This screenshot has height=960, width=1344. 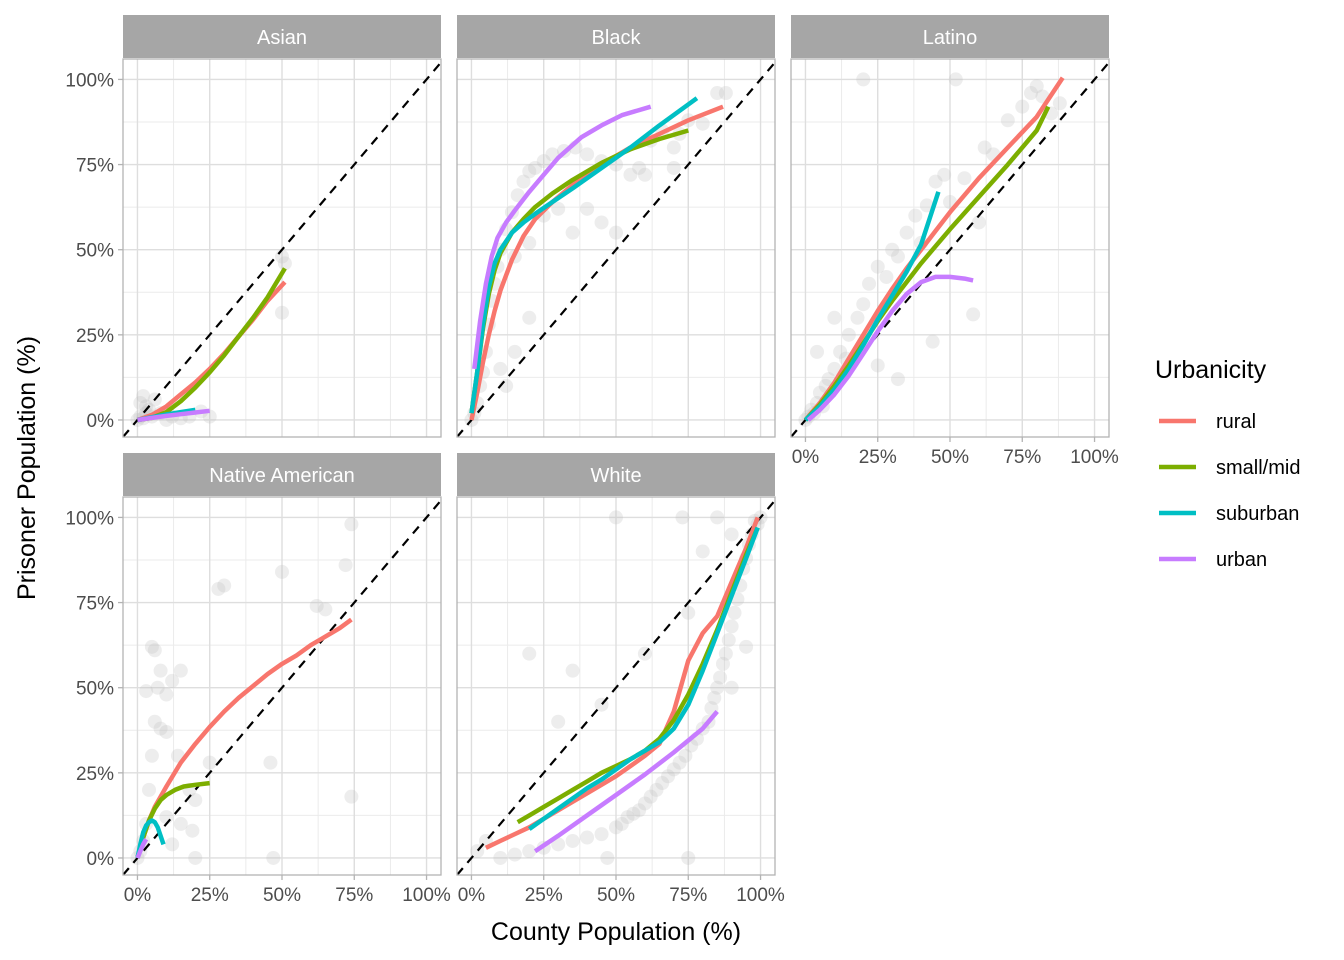 I want to click on legend-label: small/mid, so click(x=1258, y=468).